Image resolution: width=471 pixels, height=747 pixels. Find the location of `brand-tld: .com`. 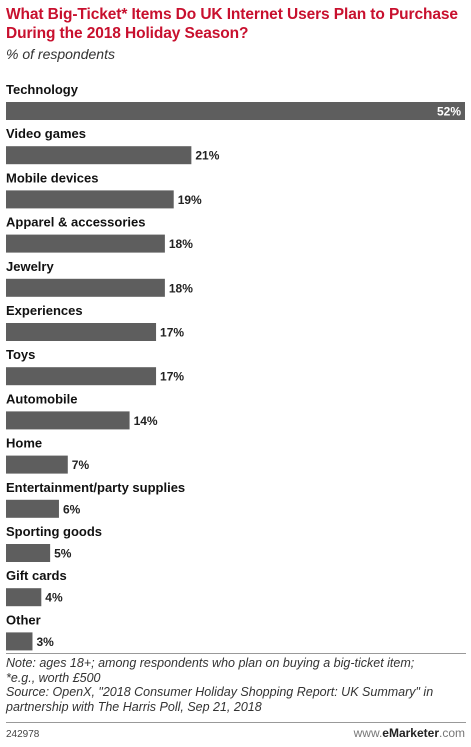

brand-tld: .com is located at coordinates (451, 733).